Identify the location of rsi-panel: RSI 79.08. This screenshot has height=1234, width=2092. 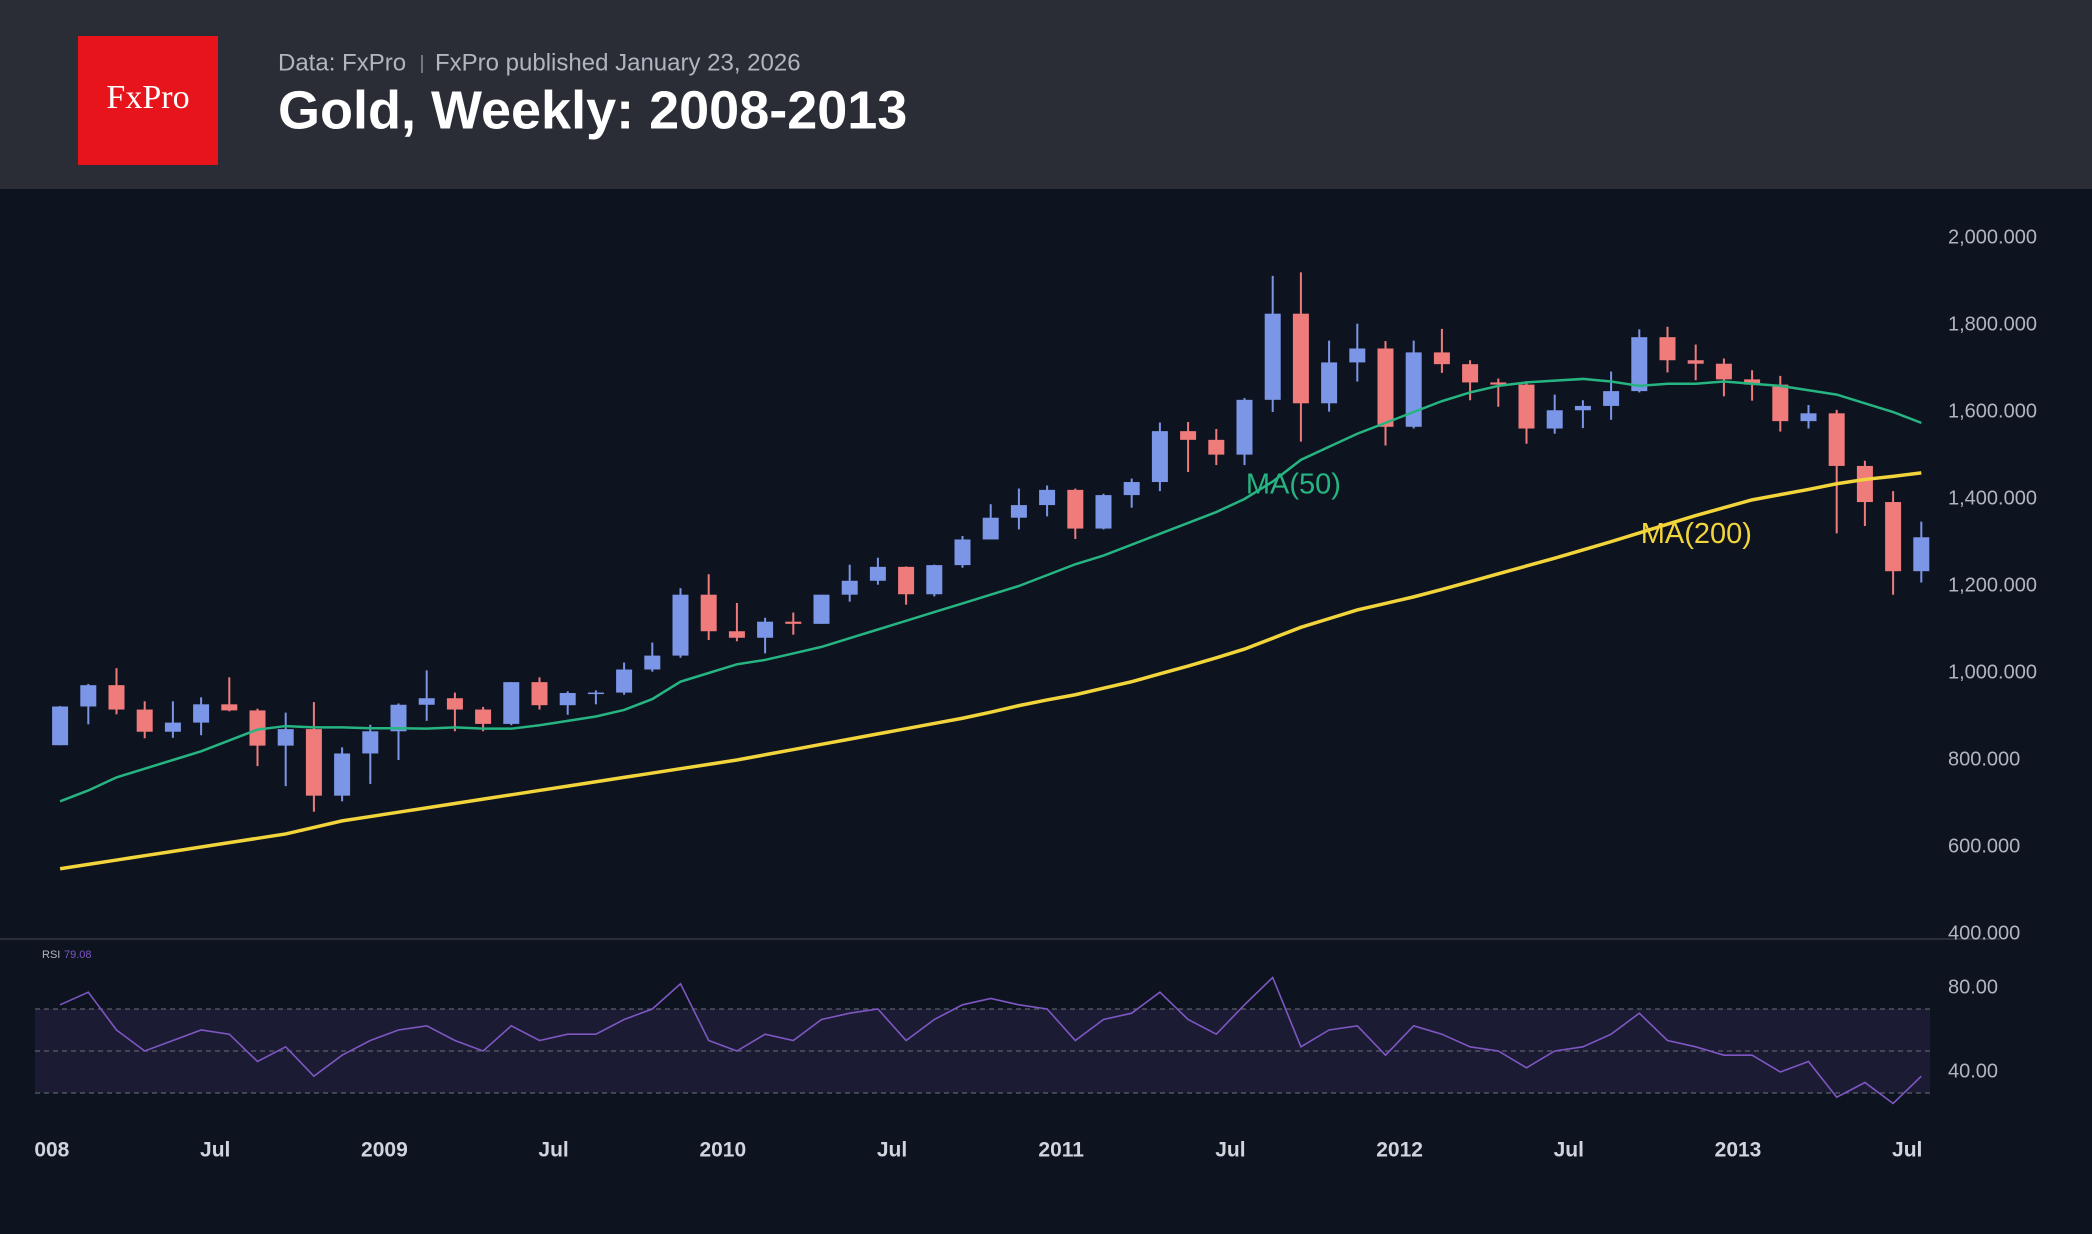
(982, 1027).